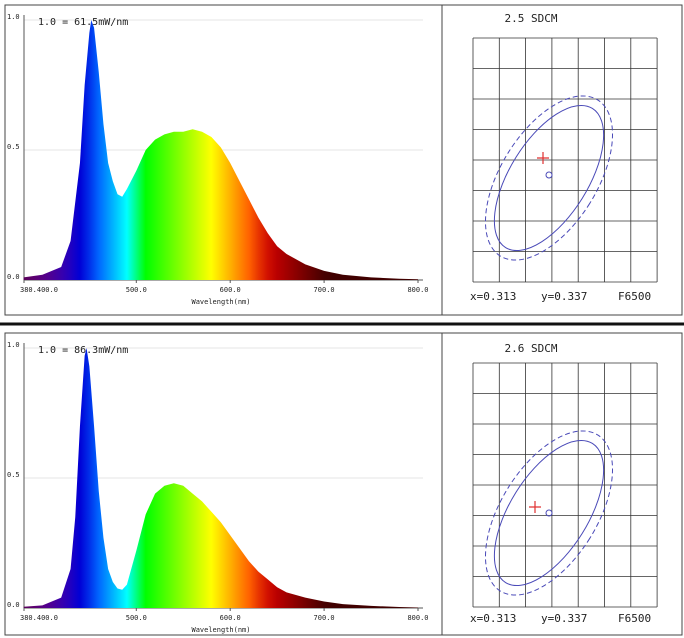 Image resolution: width=684 pixels, height=638 pixels. What do you see at coordinates (531, 18) in the screenshot?
I see `sdcm-title: 2.5 SDCM` at bounding box center [531, 18].